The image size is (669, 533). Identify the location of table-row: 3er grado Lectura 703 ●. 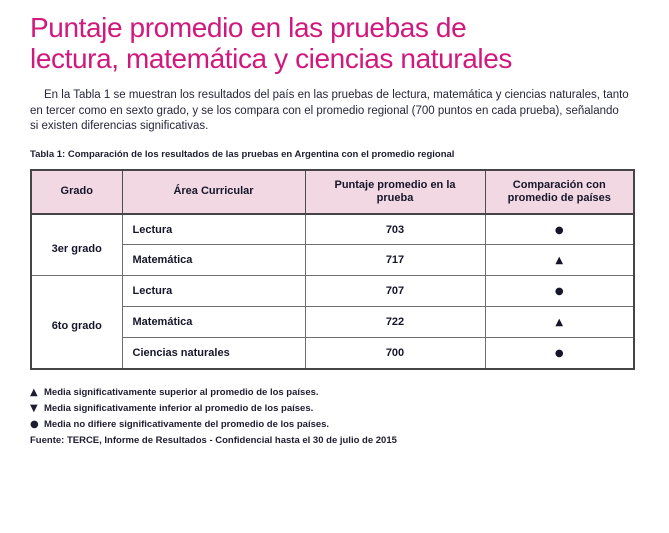
(332, 245).